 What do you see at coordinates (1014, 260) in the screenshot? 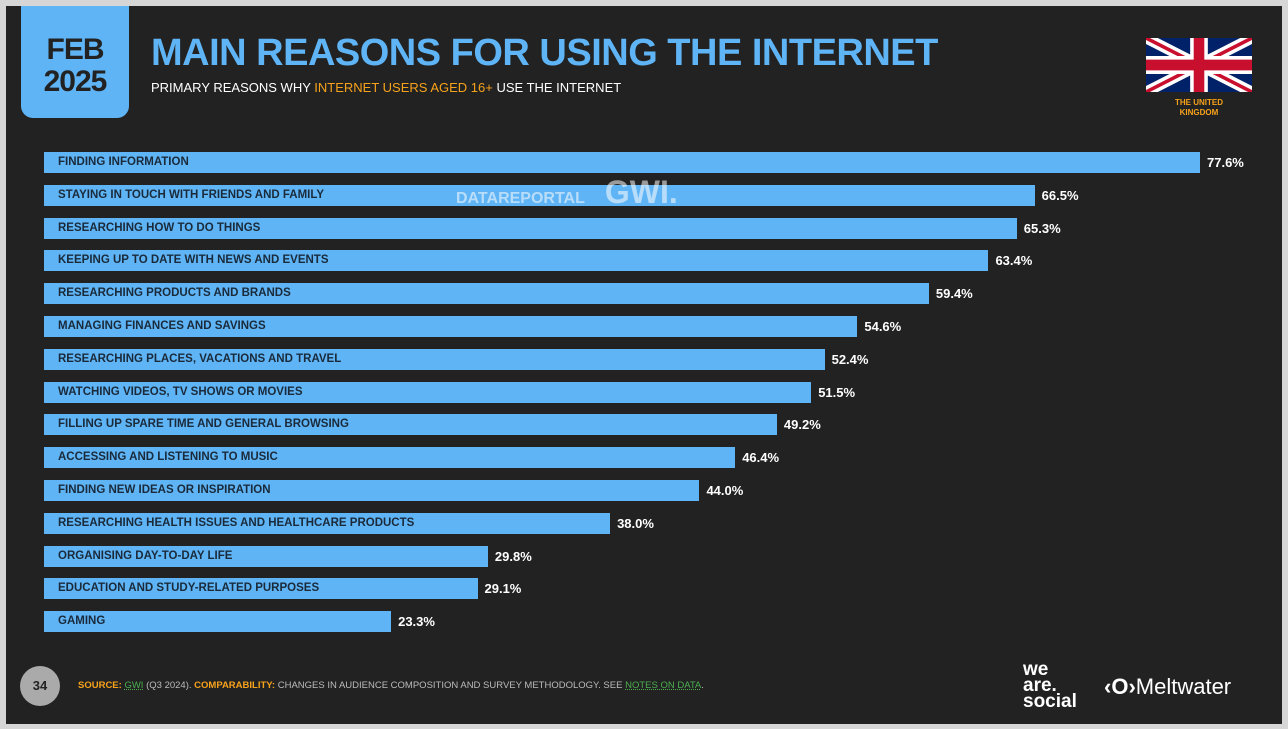
I see `value-label: 63.4%` at bounding box center [1014, 260].